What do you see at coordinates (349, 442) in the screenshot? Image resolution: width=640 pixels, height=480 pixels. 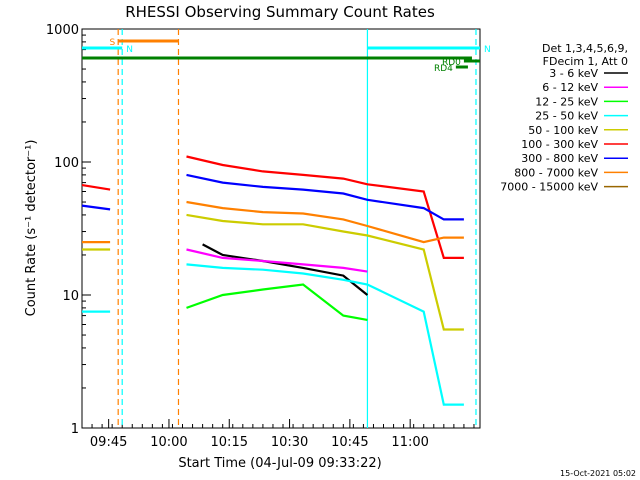 I see `x-tick-label: 10:45` at bounding box center [349, 442].